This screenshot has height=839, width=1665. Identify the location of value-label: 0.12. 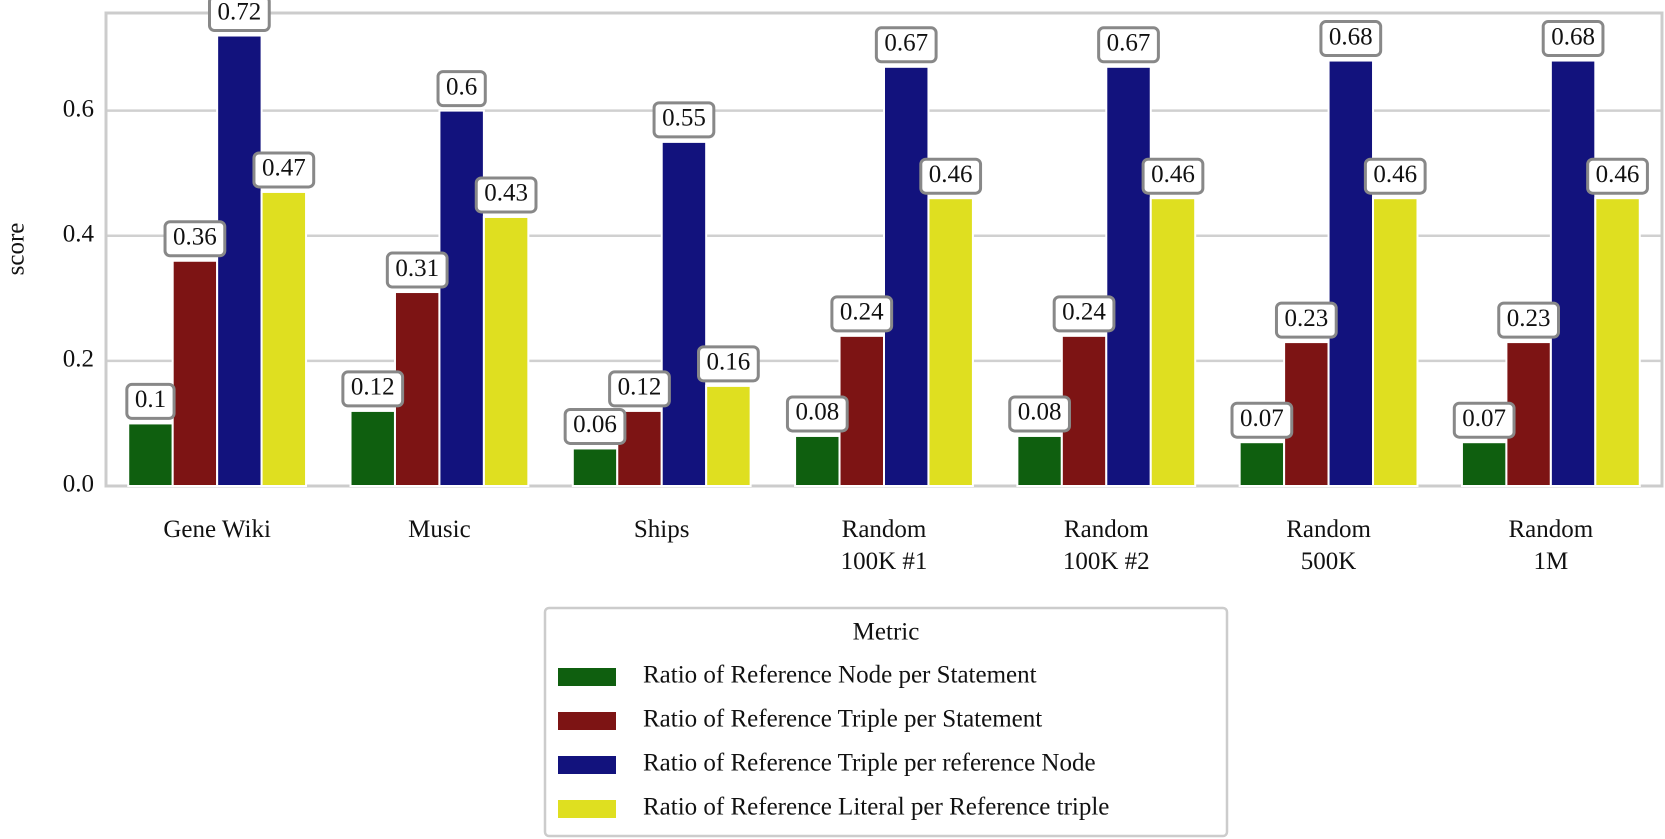
(639, 389).